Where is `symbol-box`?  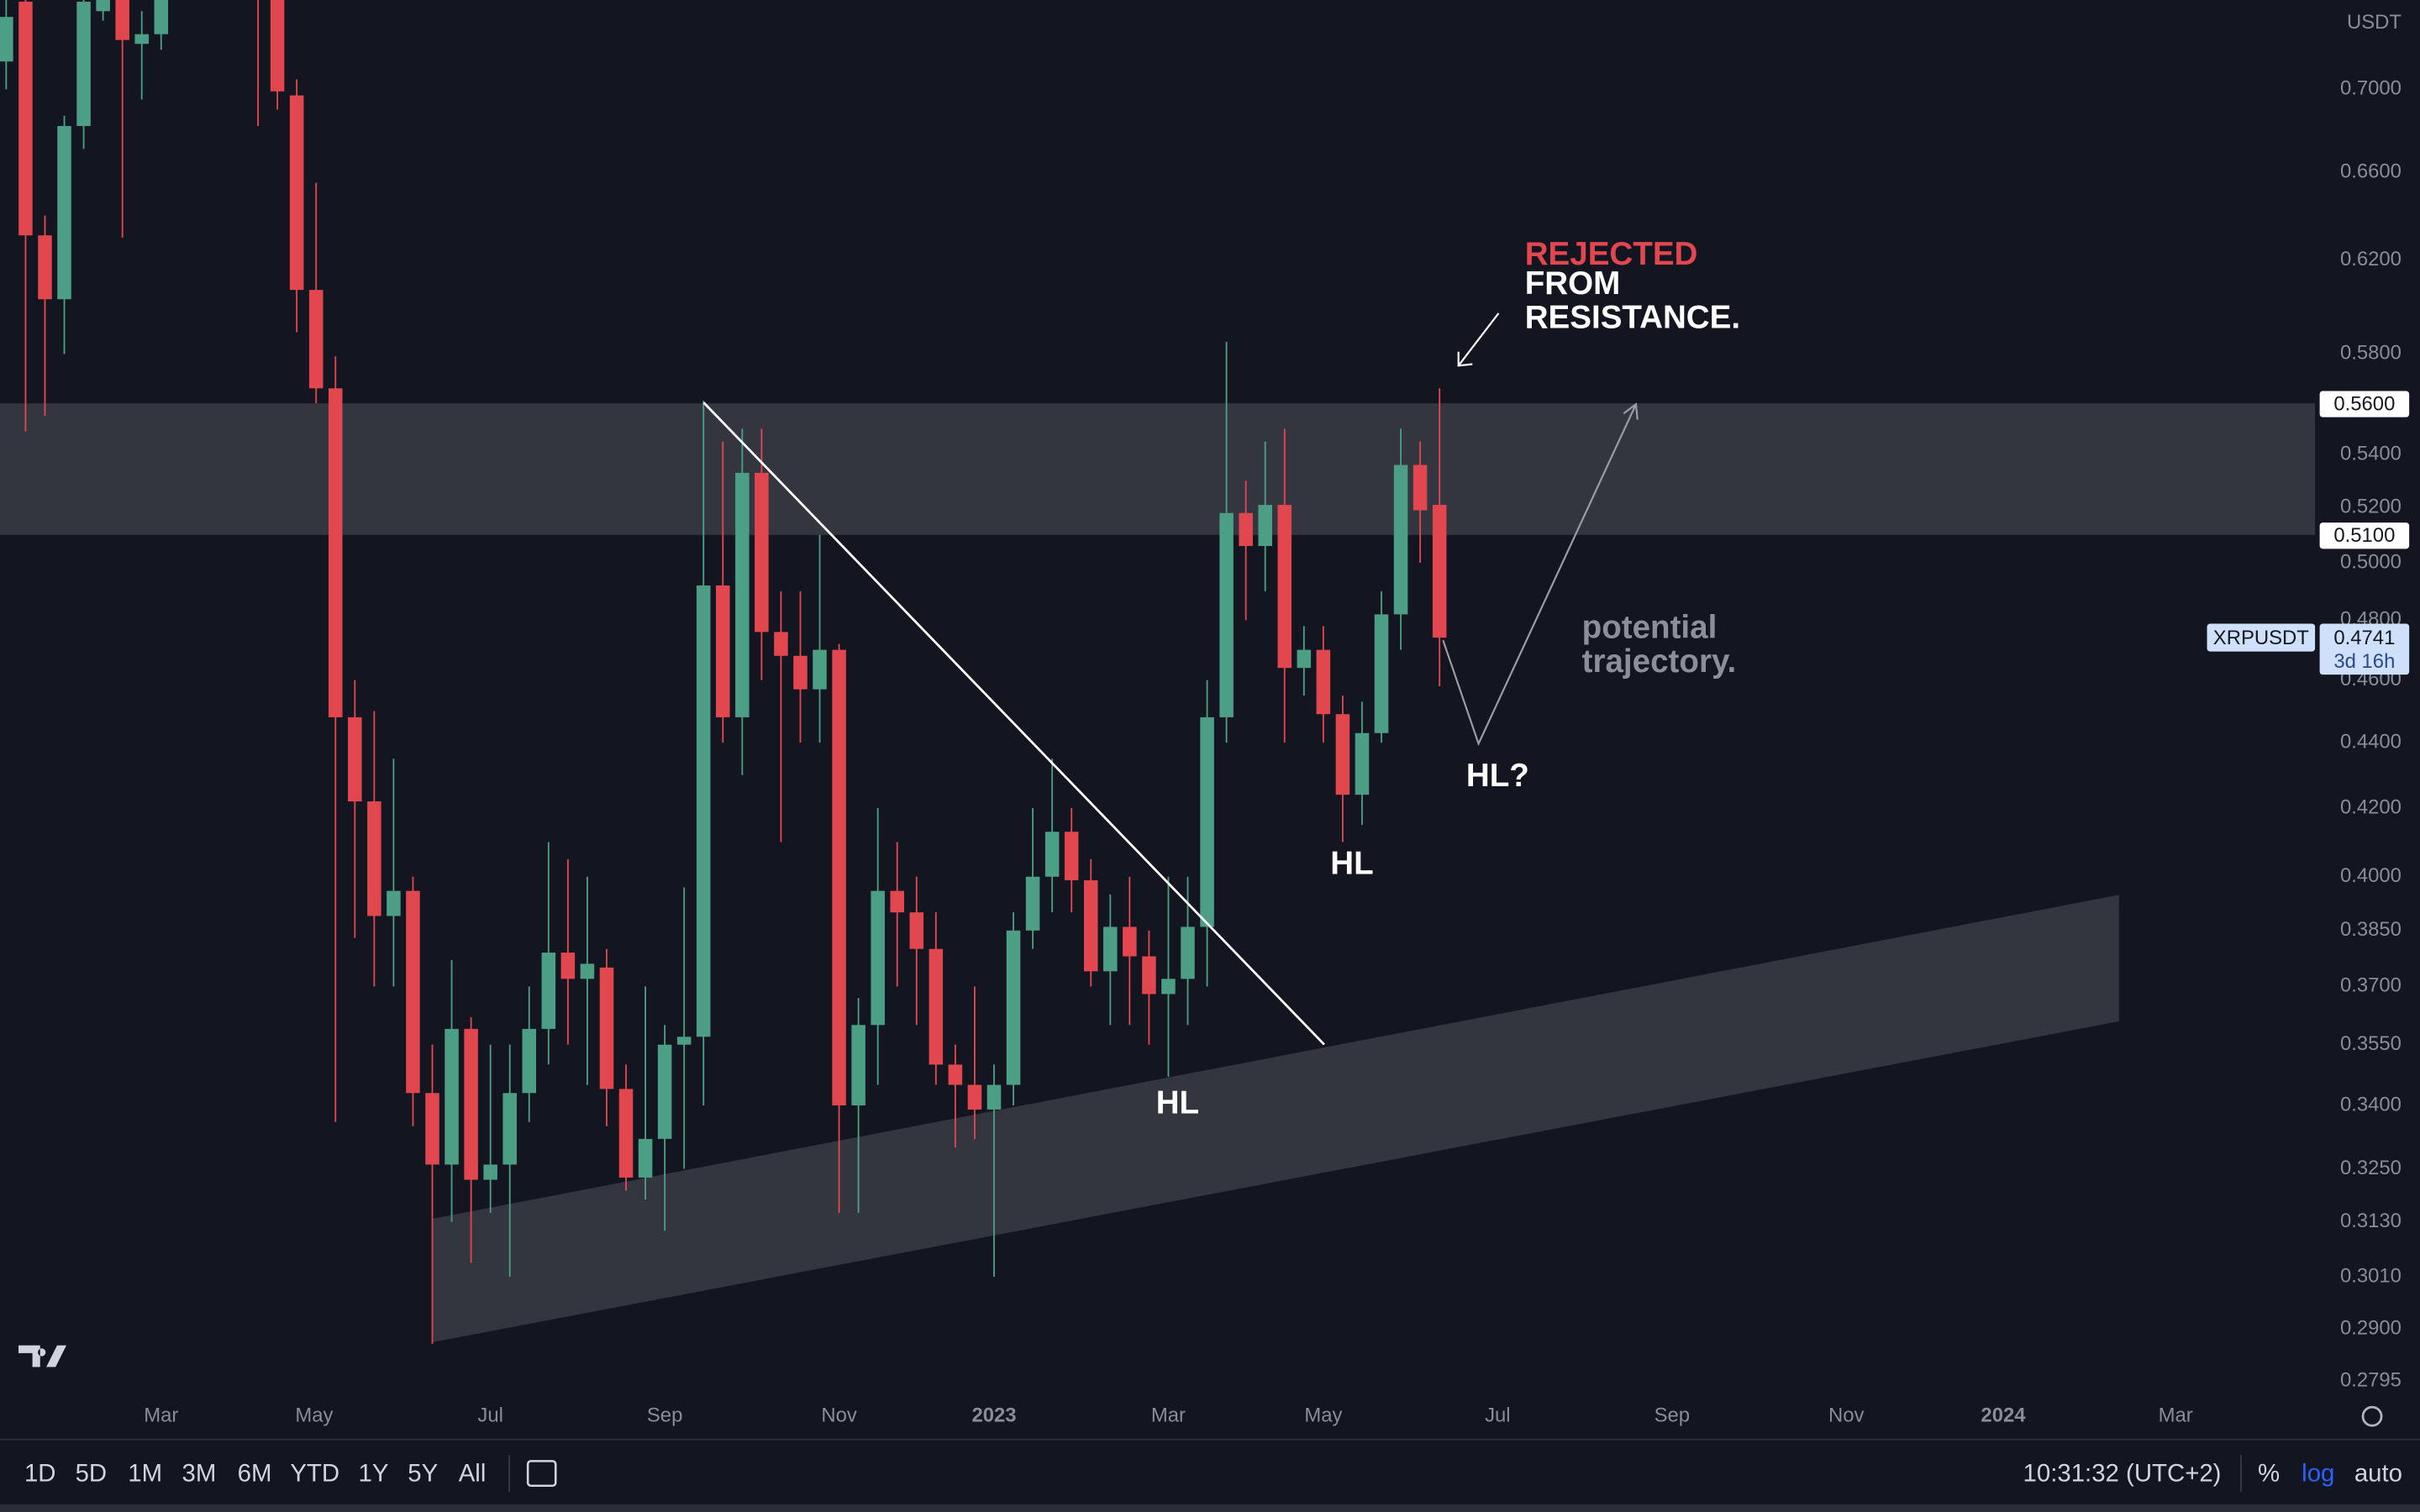 symbol-box is located at coordinates (2262, 637).